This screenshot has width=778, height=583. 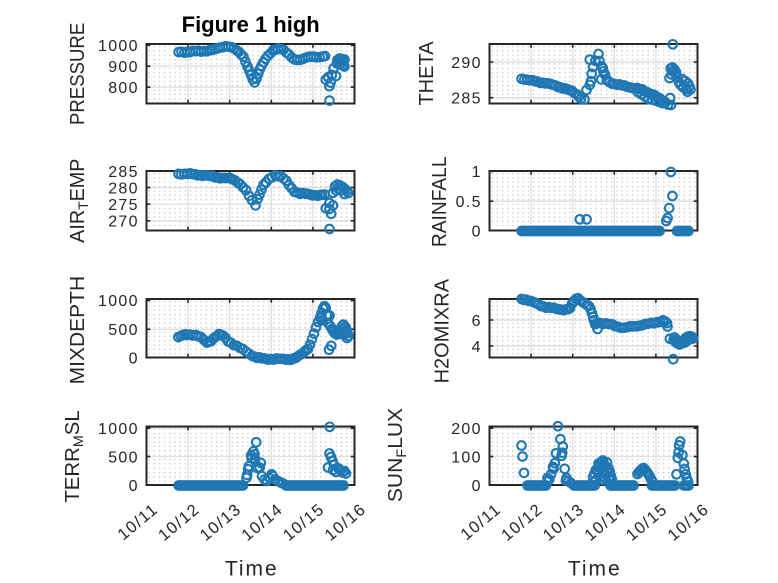 What do you see at coordinates (427, 73) in the screenshot?
I see `svg-text: THETA` at bounding box center [427, 73].